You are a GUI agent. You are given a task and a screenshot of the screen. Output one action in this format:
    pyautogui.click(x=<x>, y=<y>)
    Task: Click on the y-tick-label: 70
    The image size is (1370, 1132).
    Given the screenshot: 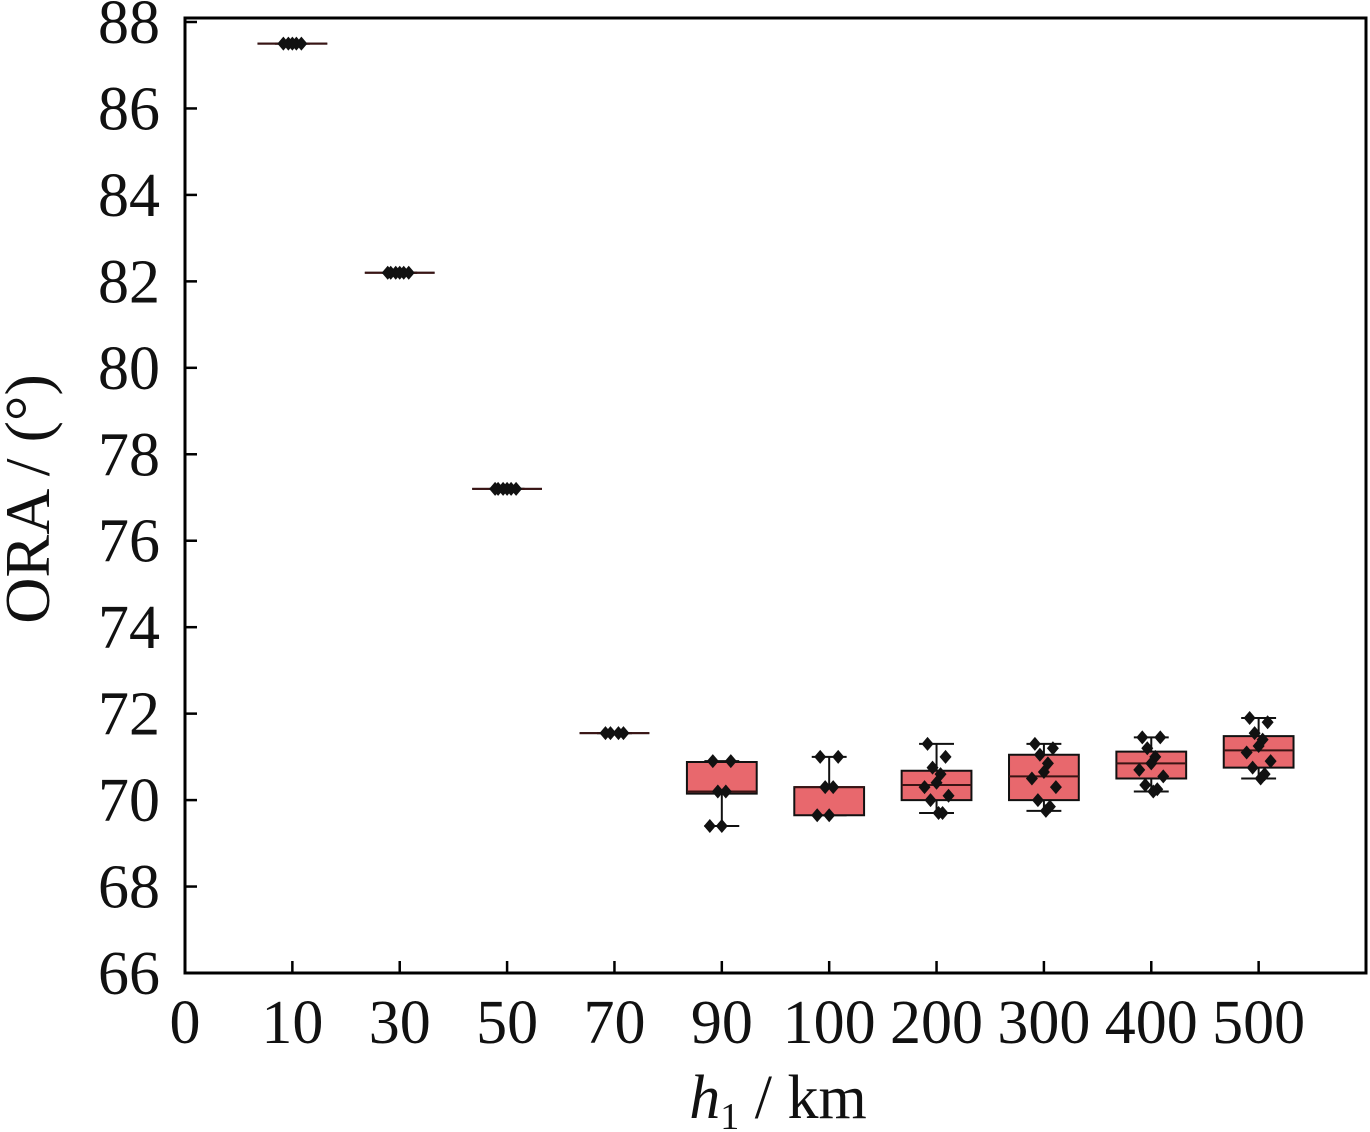 What is the action you would take?
    pyautogui.click(x=129, y=801)
    